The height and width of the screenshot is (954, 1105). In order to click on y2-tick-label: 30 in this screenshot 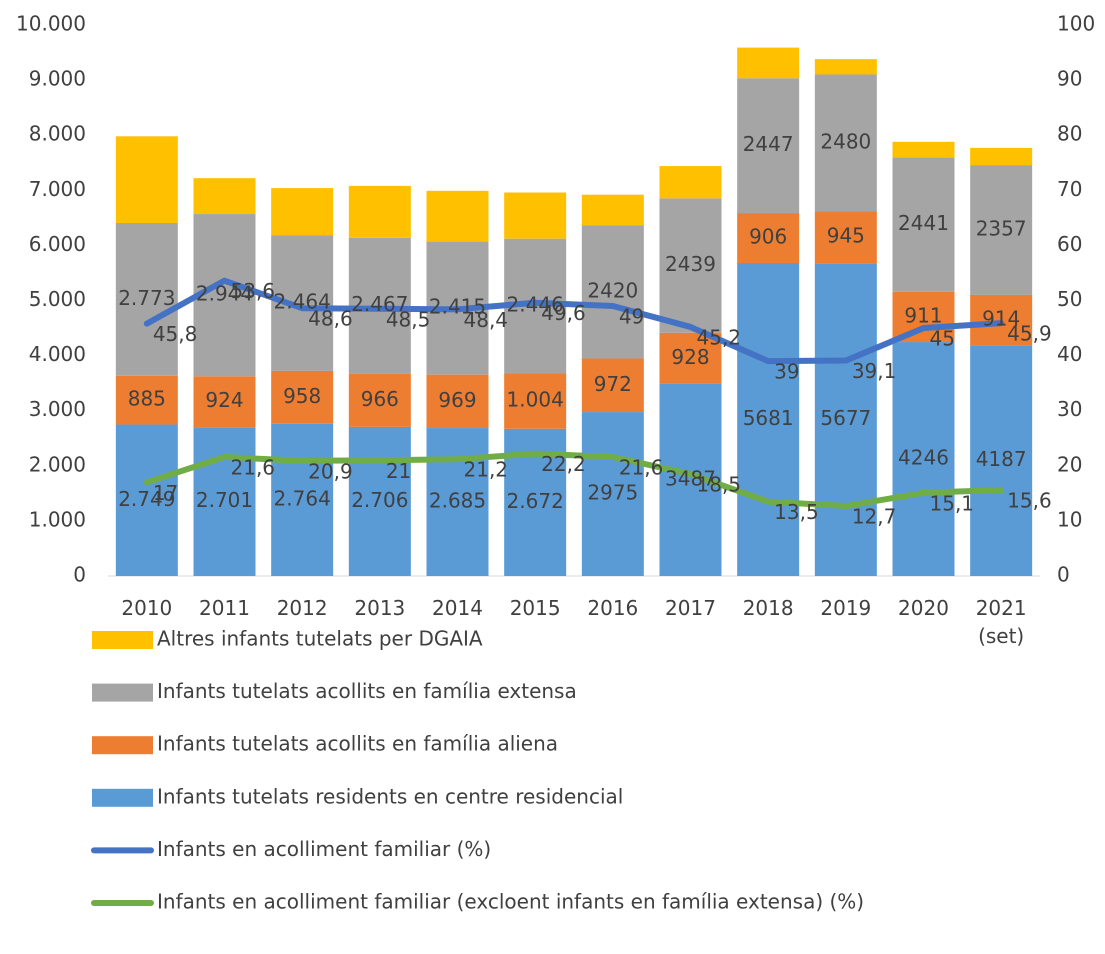, I will do `click(1069, 409)`.